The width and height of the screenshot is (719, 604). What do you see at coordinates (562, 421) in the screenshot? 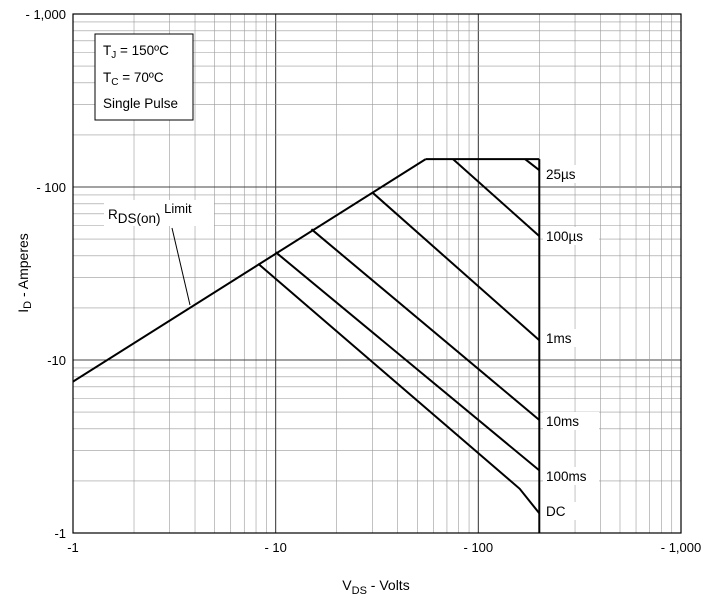
I see `curve-label-10ms: 10ms` at bounding box center [562, 421].